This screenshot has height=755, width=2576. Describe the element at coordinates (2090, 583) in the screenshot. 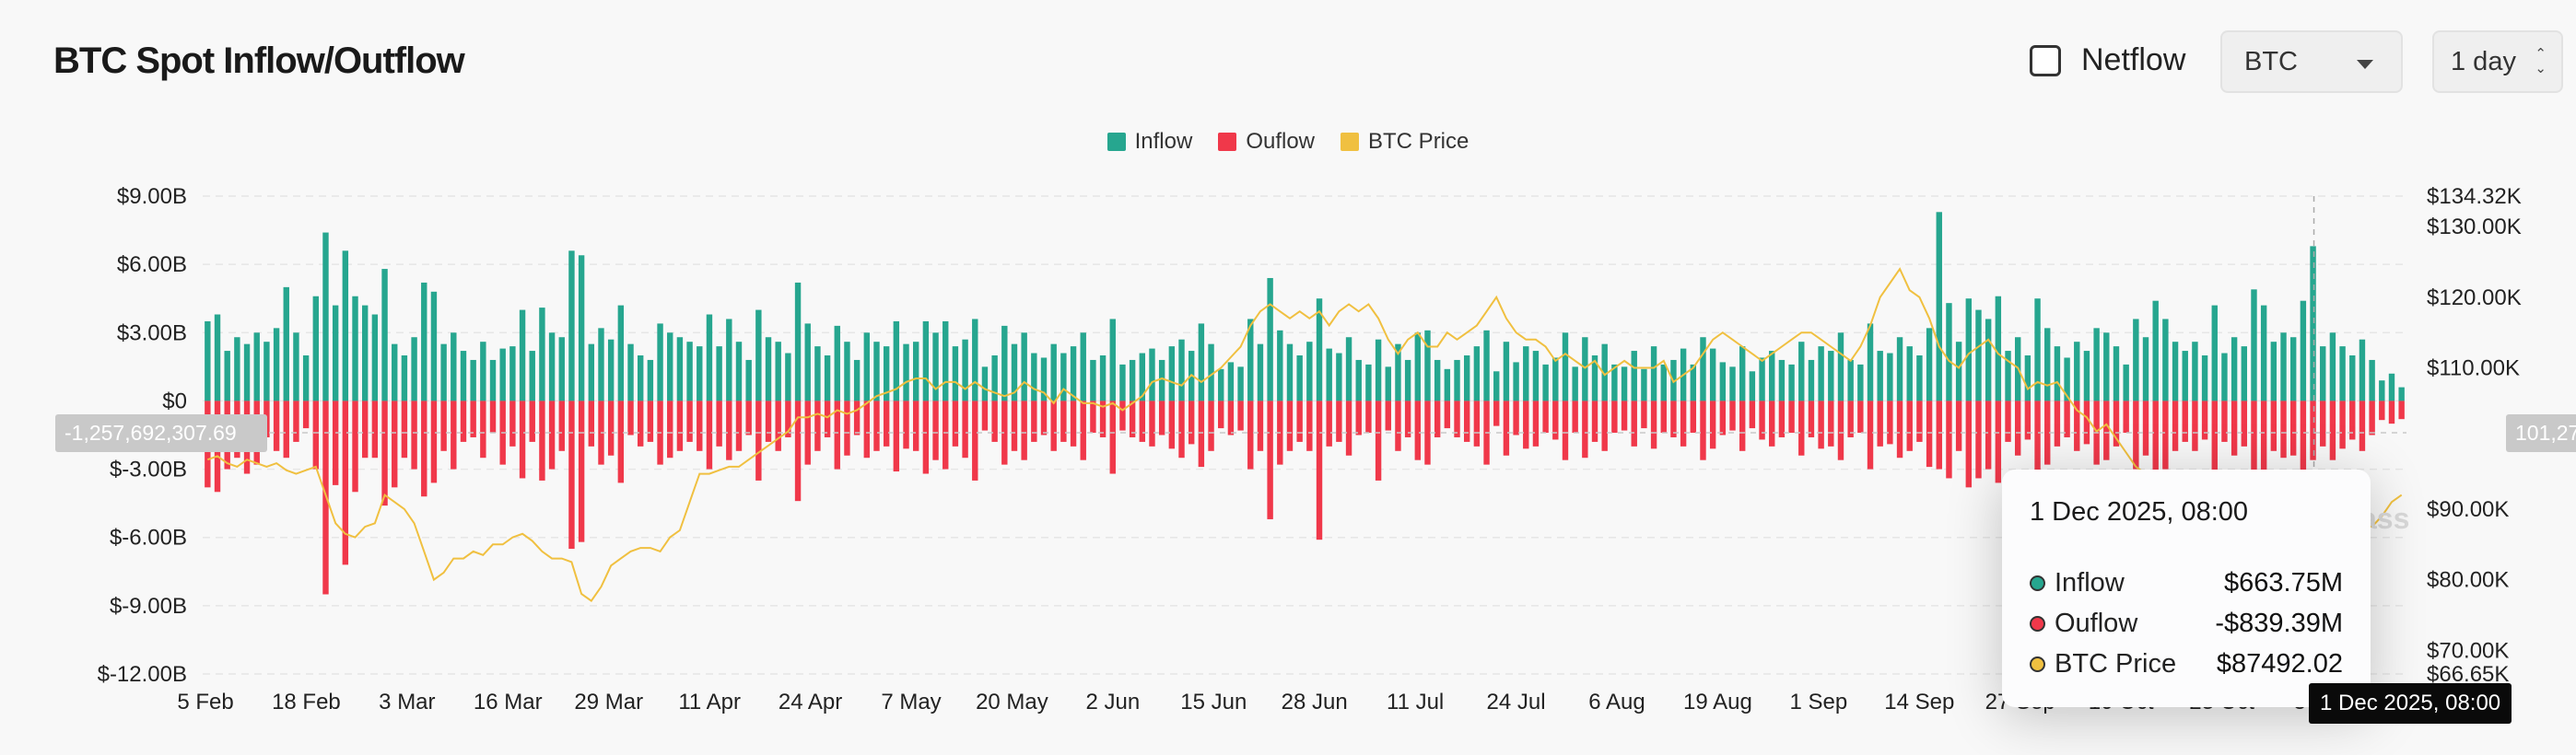

I see `tooltip-name-inflow: Inflow` at that location.